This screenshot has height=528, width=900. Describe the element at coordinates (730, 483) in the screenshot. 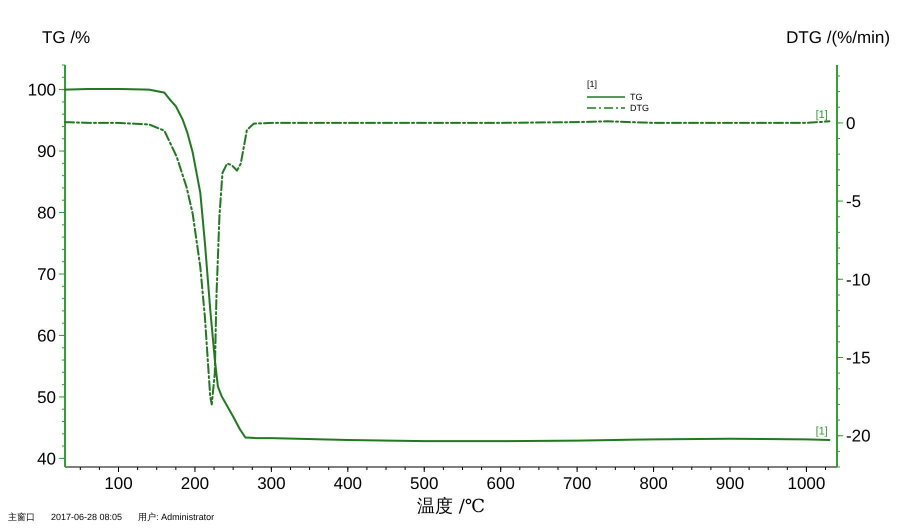

I see `x-tick-label: 900` at that location.